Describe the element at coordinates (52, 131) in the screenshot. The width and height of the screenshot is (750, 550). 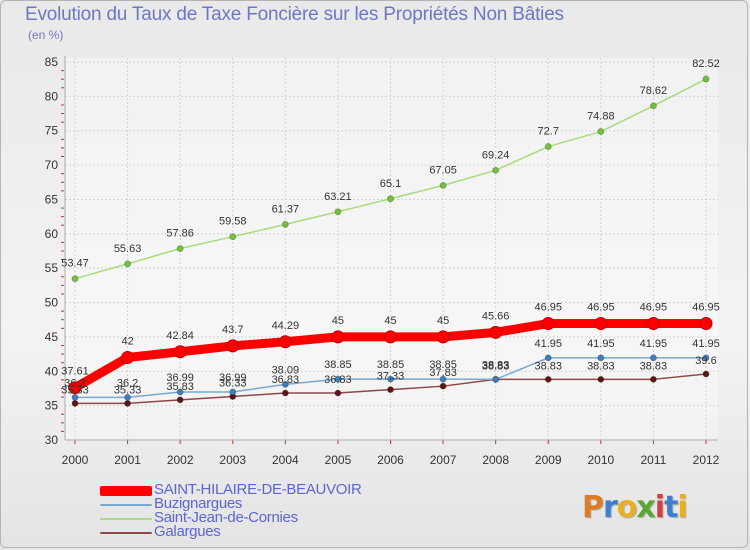
I see `y-tick-label: 75` at that location.